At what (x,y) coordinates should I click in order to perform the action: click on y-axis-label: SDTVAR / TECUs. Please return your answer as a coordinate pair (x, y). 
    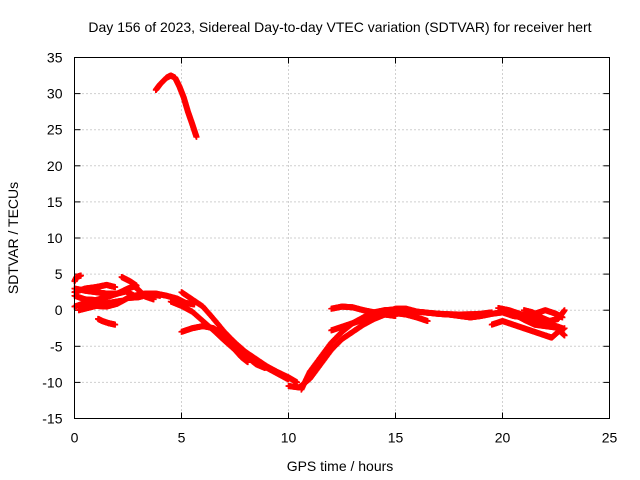
    Looking at the image, I should click on (13, 238).